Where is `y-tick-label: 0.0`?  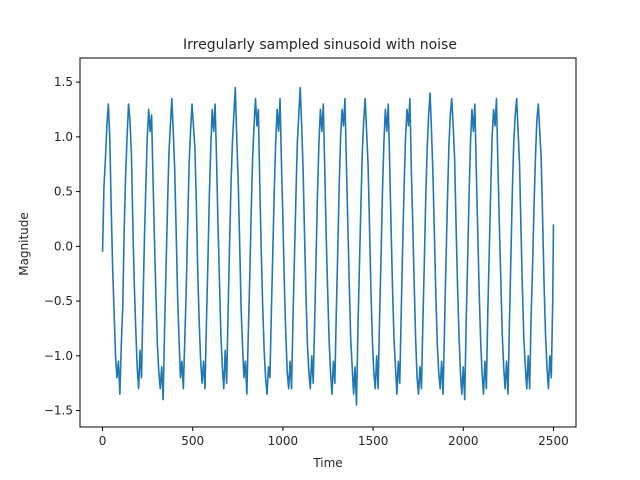
y-tick-label: 0.0 is located at coordinates (63, 246).